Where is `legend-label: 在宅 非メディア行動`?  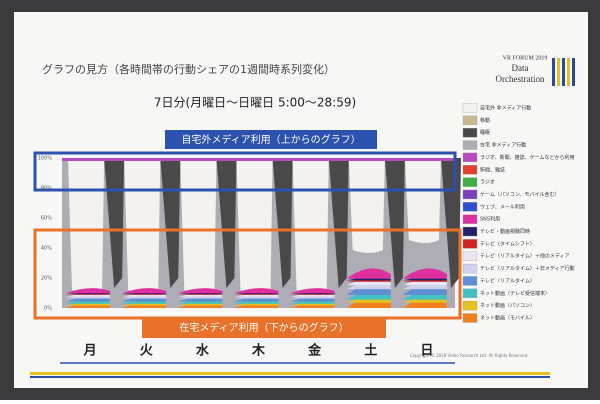
legend-label: 在宅 非メディア行動 is located at coordinates (503, 145).